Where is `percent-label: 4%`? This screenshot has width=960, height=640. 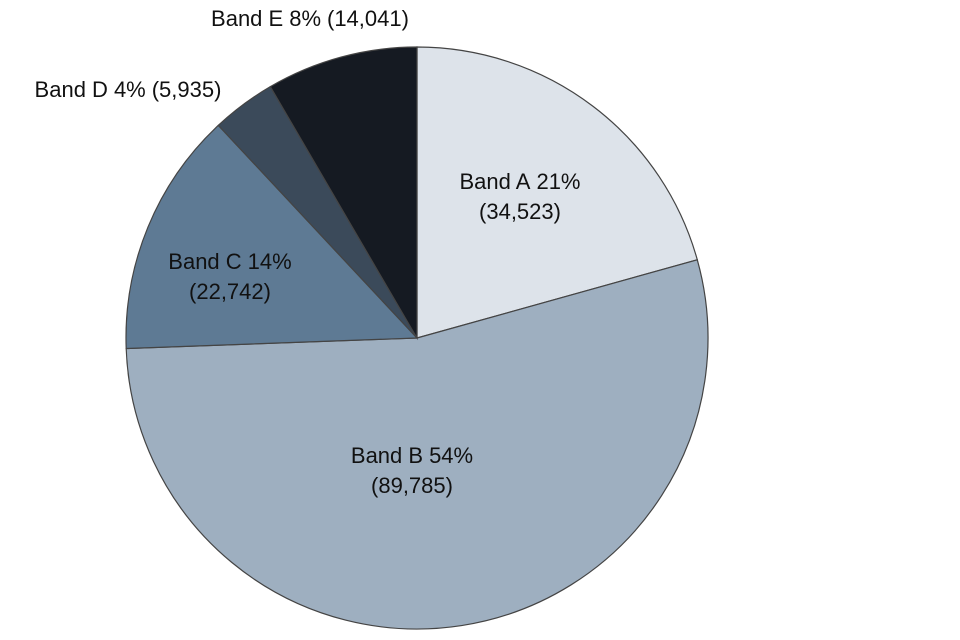
percent-label: 4% is located at coordinates (130, 89).